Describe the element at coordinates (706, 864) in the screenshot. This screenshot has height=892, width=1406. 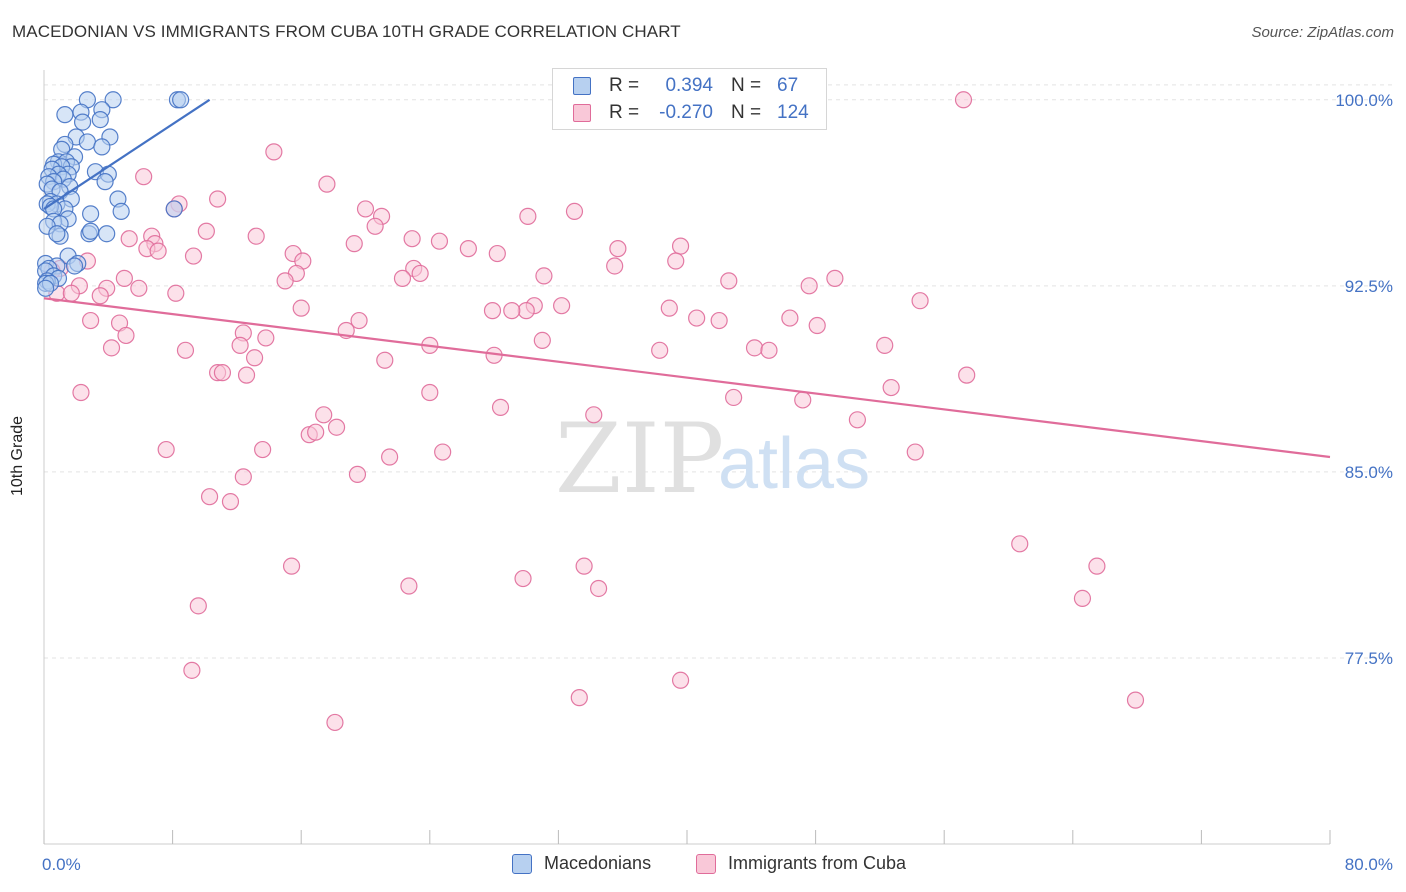
I see `legend-swatch-cuba` at that location.